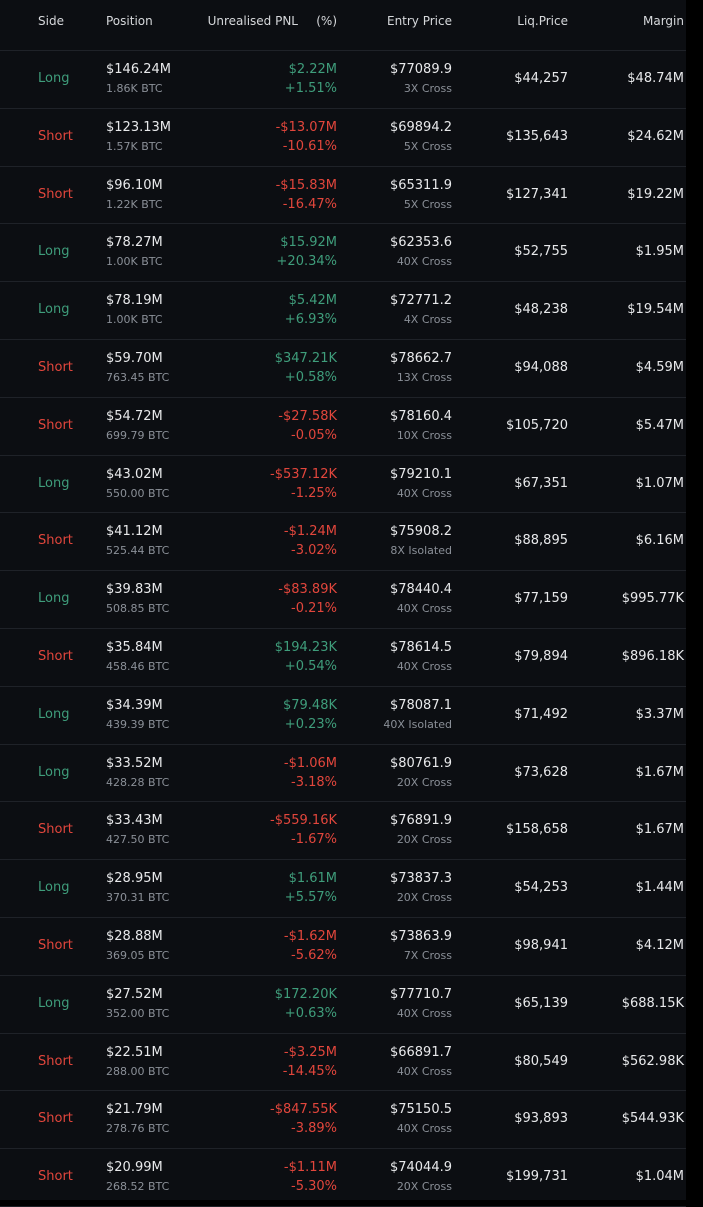  What do you see at coordinates (134, 647) in the screenshot?
I see `position-value: $35.84M` at bounding box center [134, 647].